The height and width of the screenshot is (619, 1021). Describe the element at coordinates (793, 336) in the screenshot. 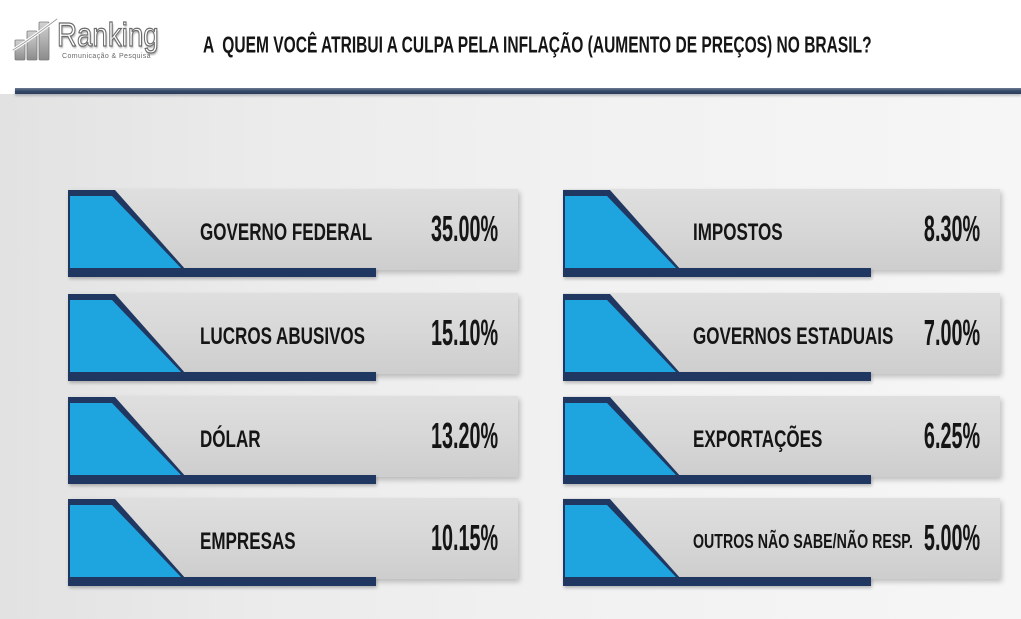

I see `answer-label: GOVERNOS ESTADUAIS` at that location.